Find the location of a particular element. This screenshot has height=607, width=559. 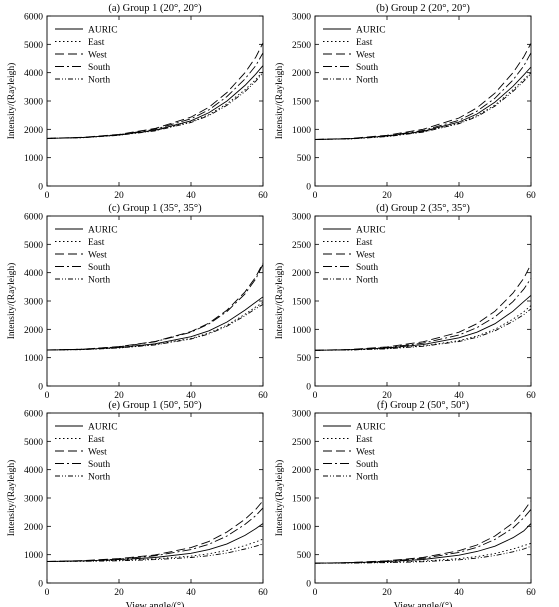

chart-title: (d) Group 2 (35°, 35°) is located at coordinates (423, 208).